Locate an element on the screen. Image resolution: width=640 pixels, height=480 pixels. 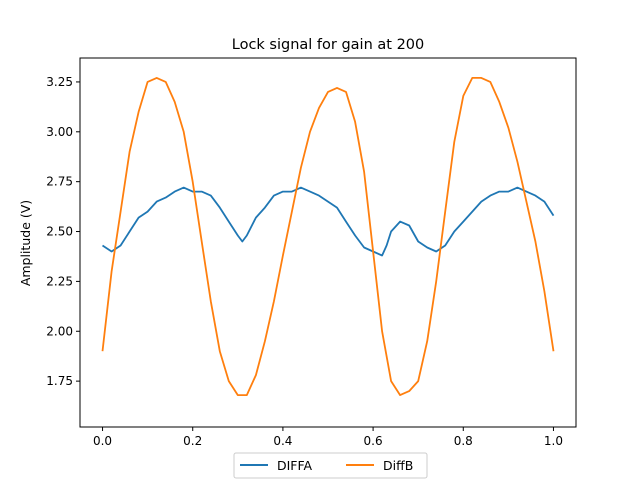
y-tick-label: 1.75 is located at coordinates (59, 381).